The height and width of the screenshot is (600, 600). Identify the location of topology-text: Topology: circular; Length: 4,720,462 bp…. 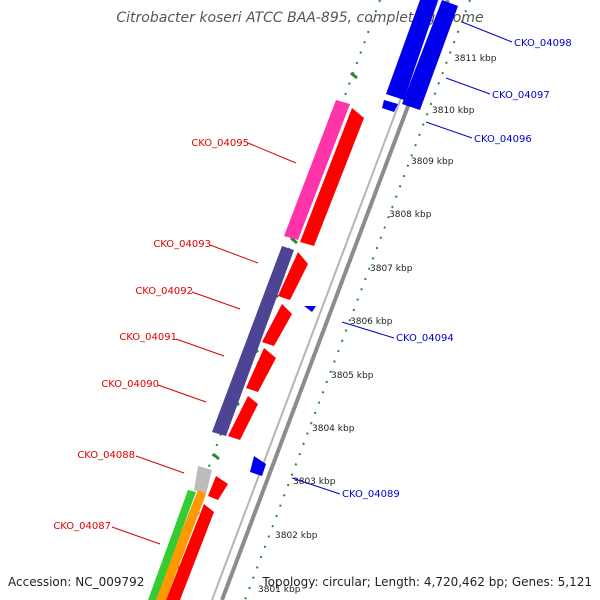
(426, 582).